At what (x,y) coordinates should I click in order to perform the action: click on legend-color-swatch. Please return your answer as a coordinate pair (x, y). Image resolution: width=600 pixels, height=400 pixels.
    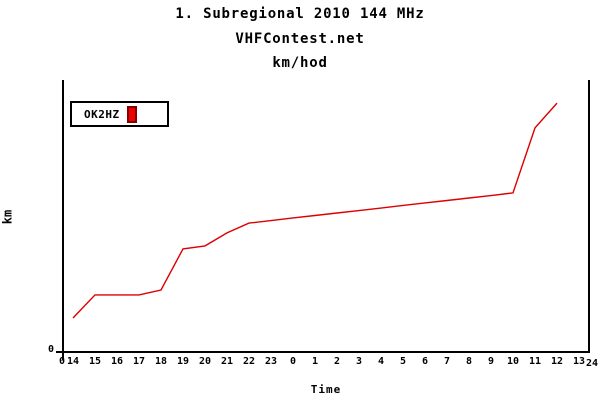
    Looking at the image, I should click on (131, 114).